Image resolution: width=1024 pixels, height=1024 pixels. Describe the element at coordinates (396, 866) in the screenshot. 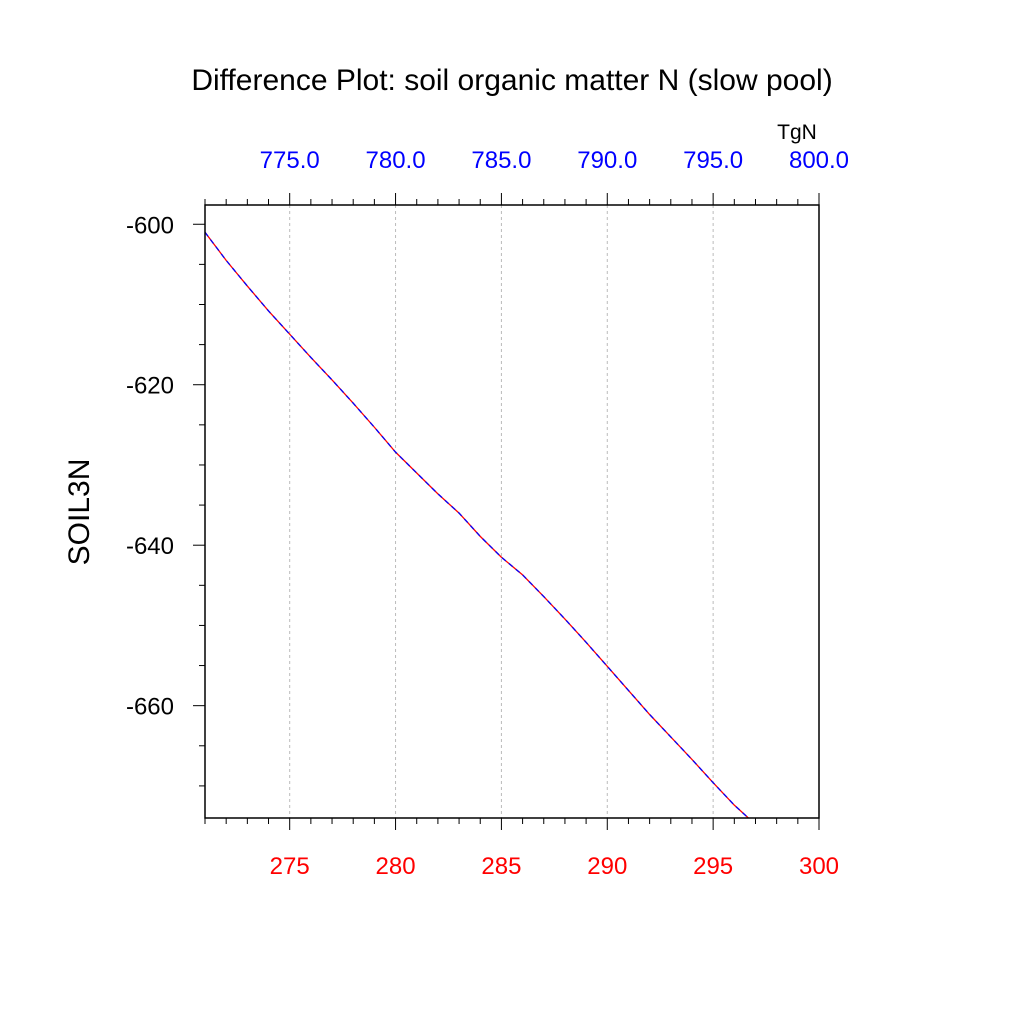

I see `x-bottom-tick-label: 280` at that location.